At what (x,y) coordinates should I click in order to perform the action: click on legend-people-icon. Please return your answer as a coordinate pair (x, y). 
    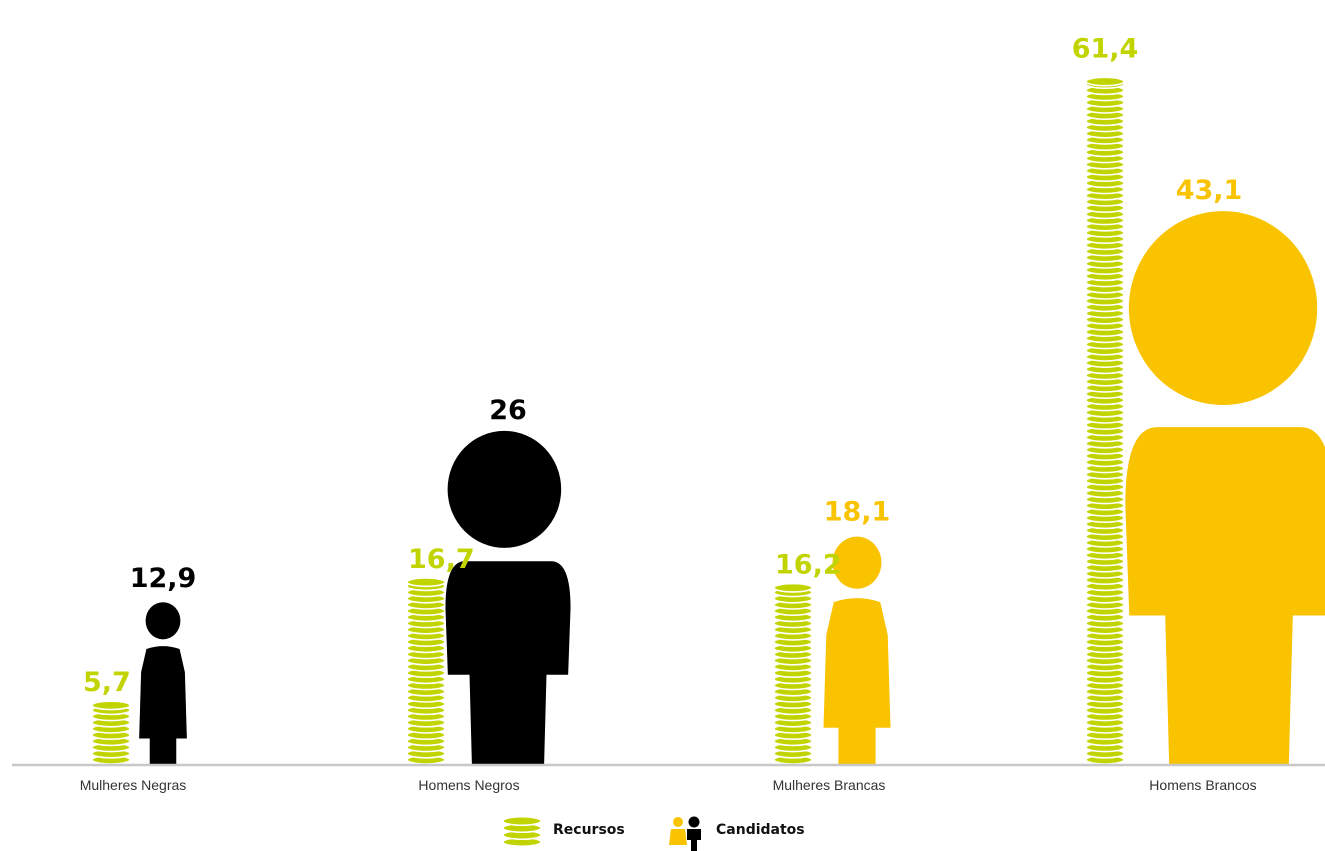
    Looking at the image, I should click on (685, 834).